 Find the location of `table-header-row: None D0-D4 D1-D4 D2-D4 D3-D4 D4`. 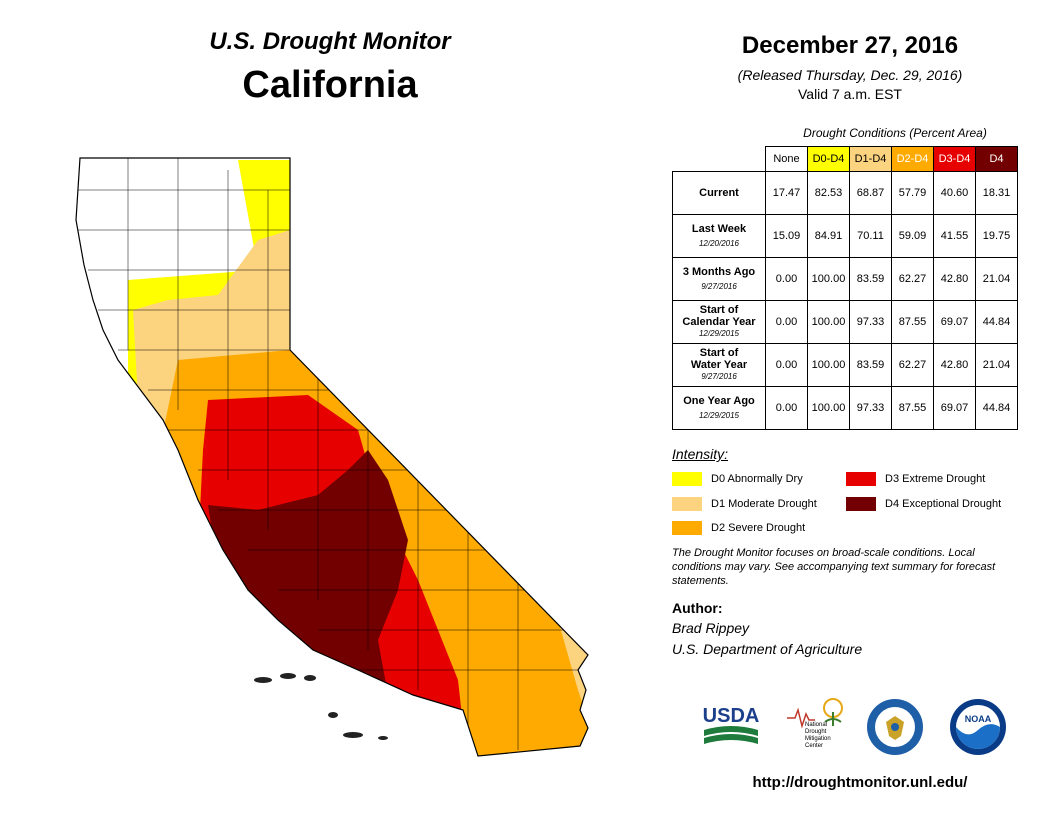

table-header-row: None D0-D4 D1-D4 D2-D4 D3-D4 D4 is located at coordinates (845, 159).